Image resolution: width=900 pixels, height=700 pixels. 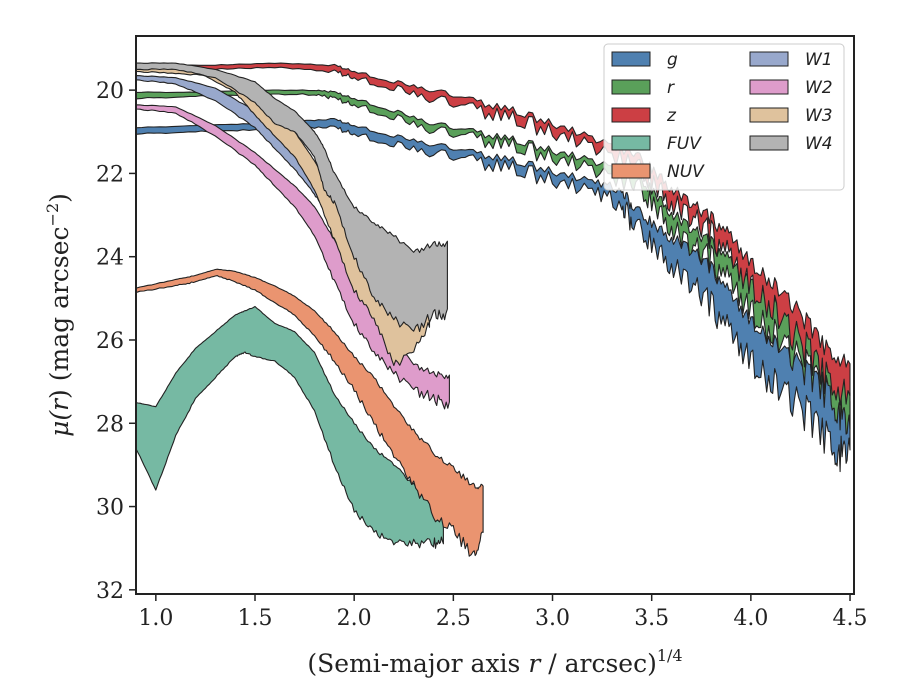 I want to click on x-tick-label: 3.0, so click(x=552, y=618).